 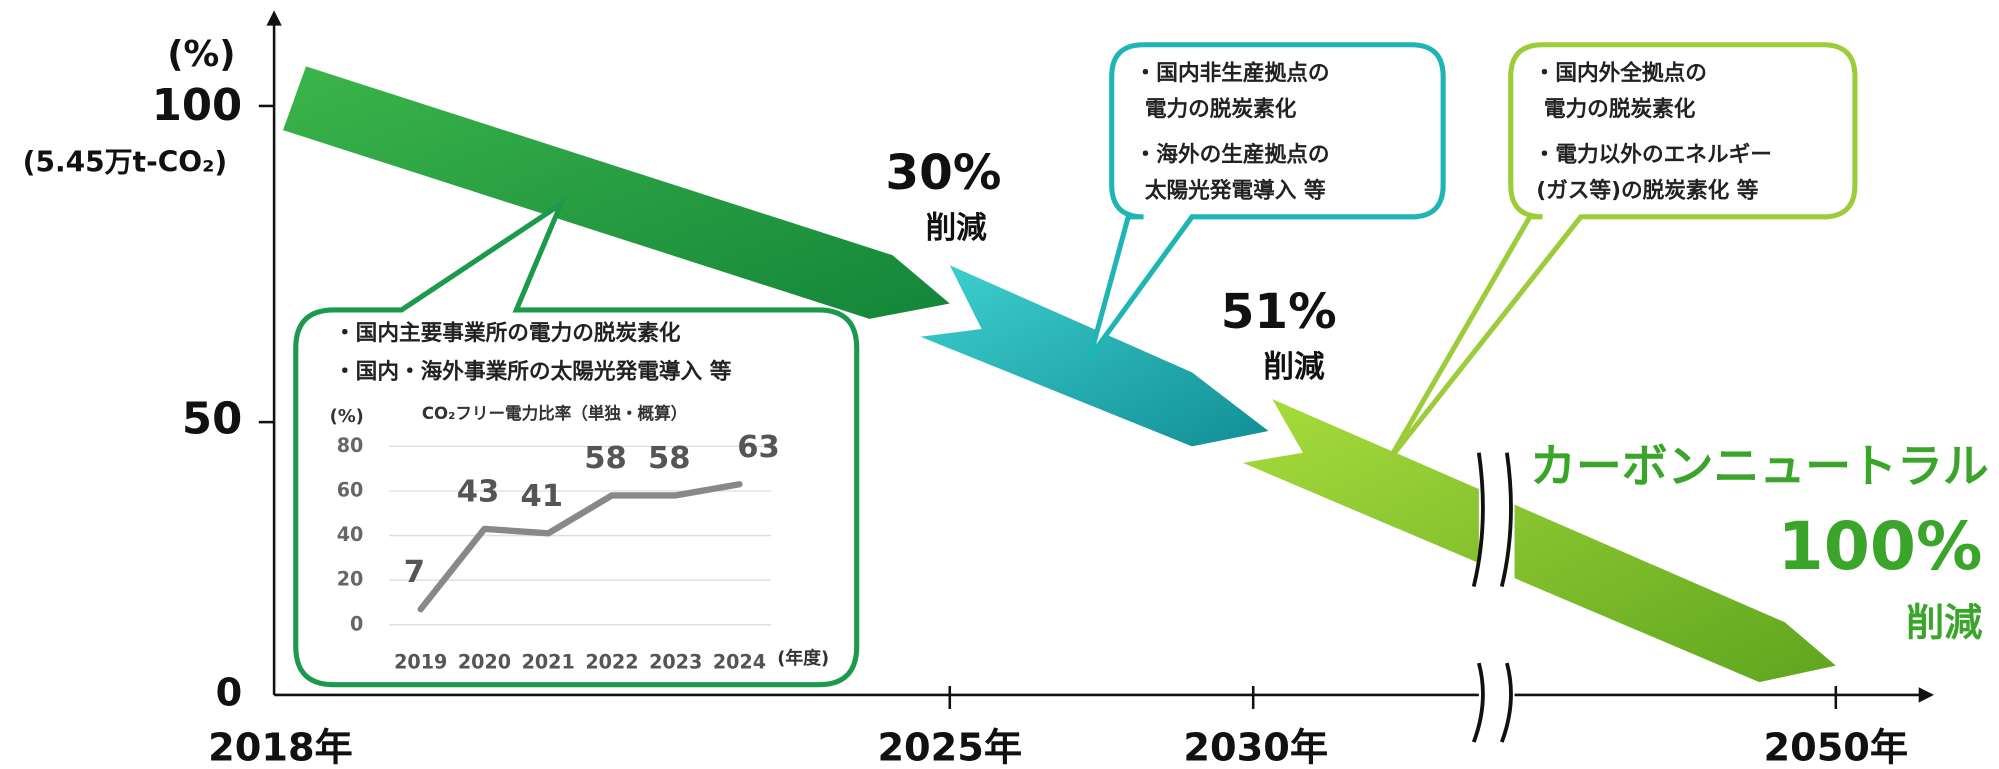 I want to click on y-unit: (%), so click(x=201, y=54).